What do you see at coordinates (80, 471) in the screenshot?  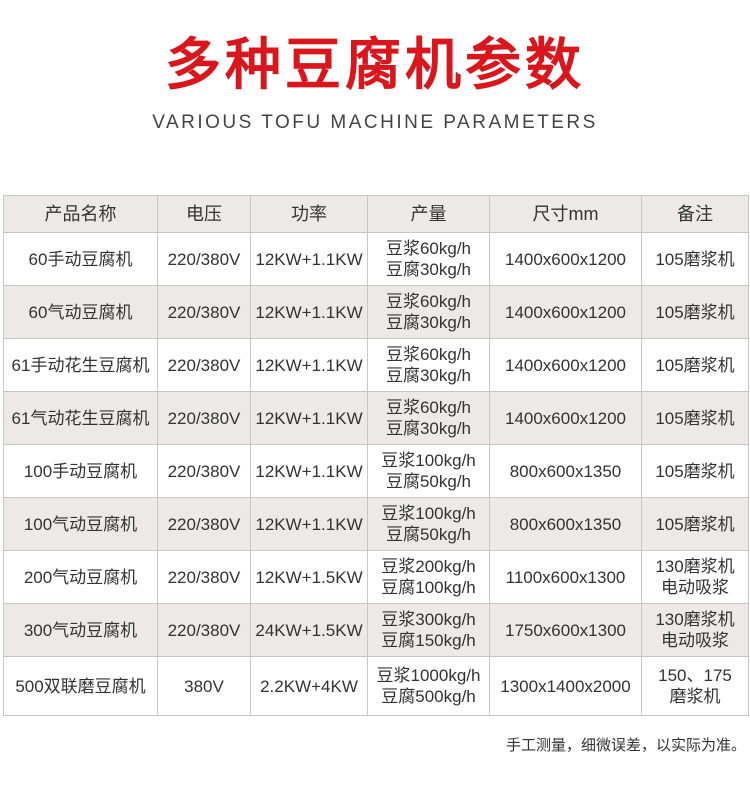 I see `cell-product-name: 100手动豆腐机` at bounding box center [80, 471].